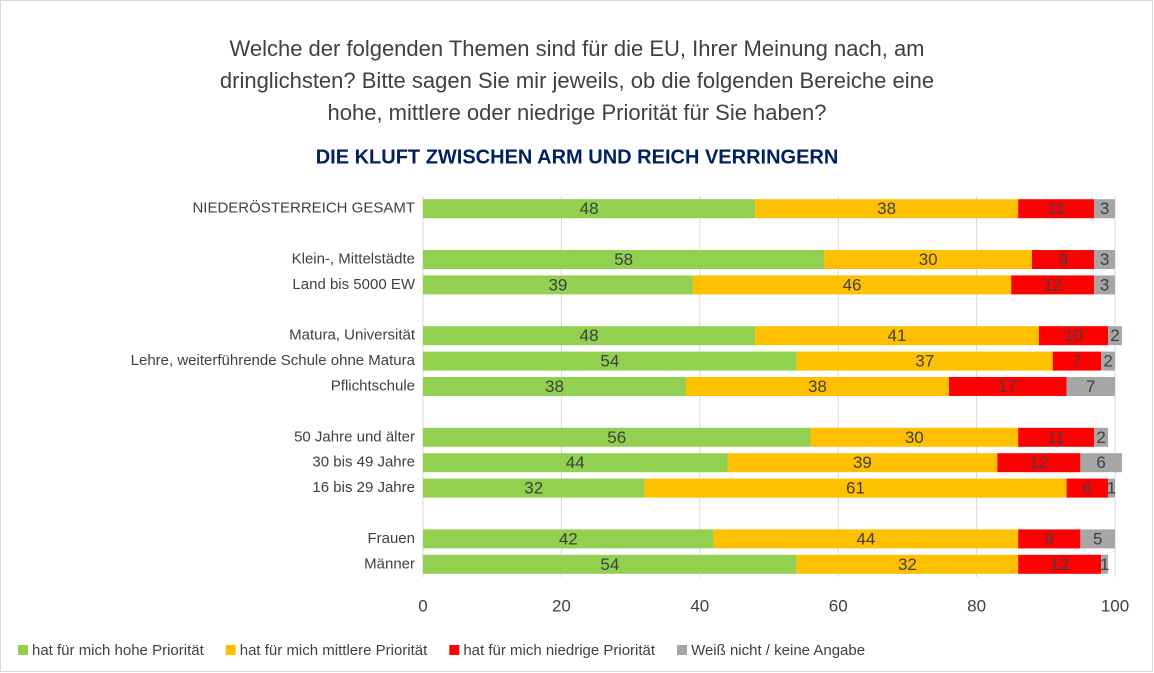  What do you see at coordinates (838, 605) in the screenshot?
I see `x-tick-label: 60` at bounding box center [838, 605].